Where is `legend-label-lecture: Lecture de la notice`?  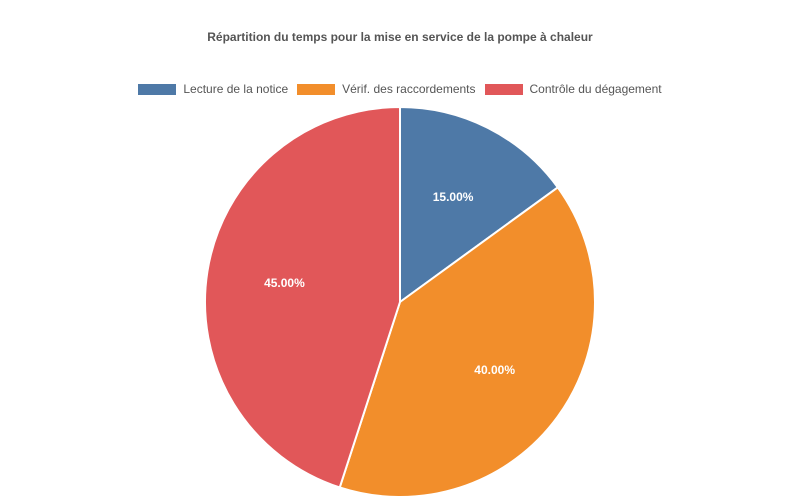
legend-label-lecture: Lecture de la notice is located at coordinates (236, 89).